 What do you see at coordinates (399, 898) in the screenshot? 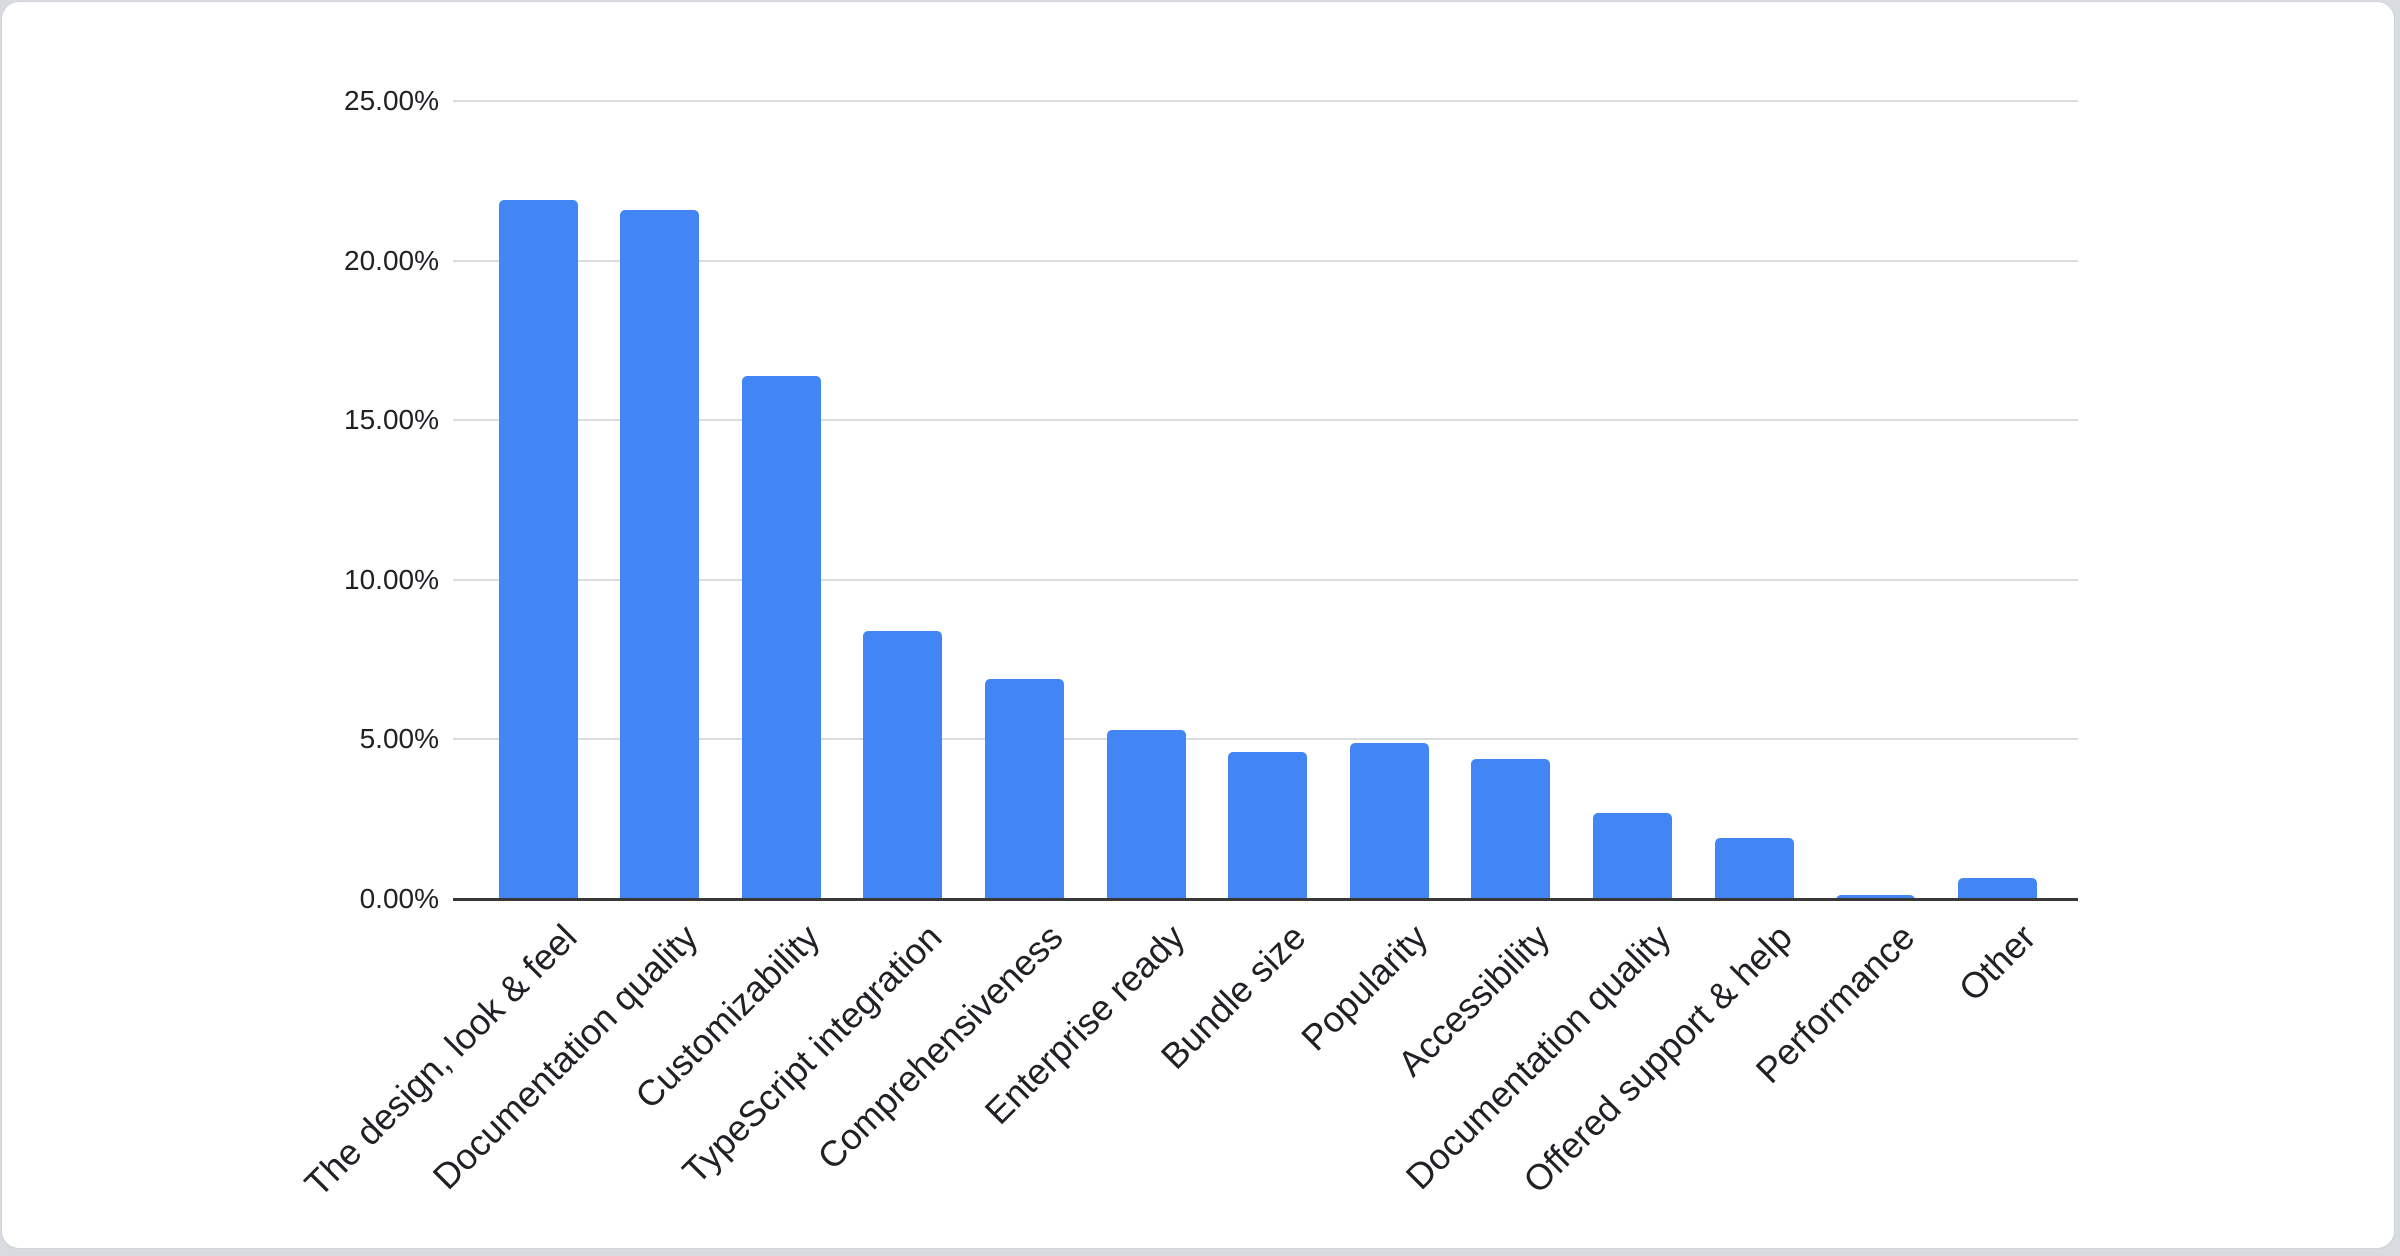
I see `y-axis-tick-label: 0.00%` at bounding box center [399, 898].